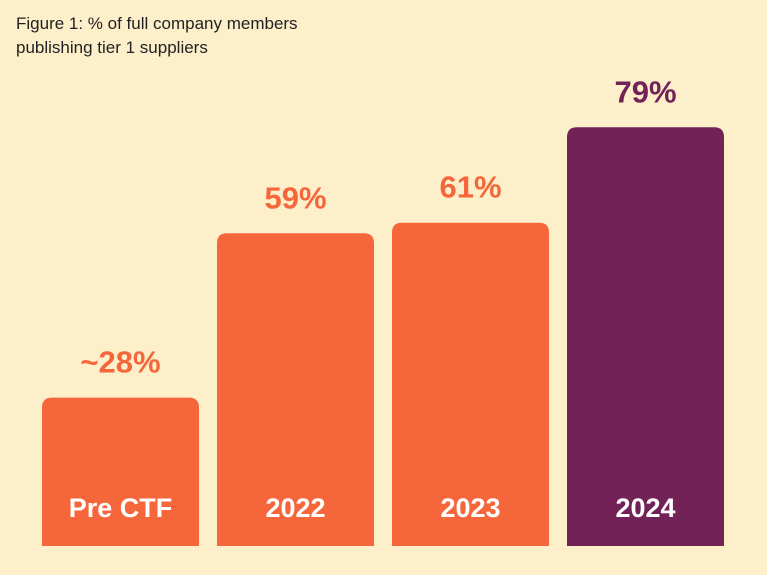 This screenshot has height=575, width=767. Describe the element at coordinates (120, 471) in the screenshot. I see `bar-pre-ctf` at that location.